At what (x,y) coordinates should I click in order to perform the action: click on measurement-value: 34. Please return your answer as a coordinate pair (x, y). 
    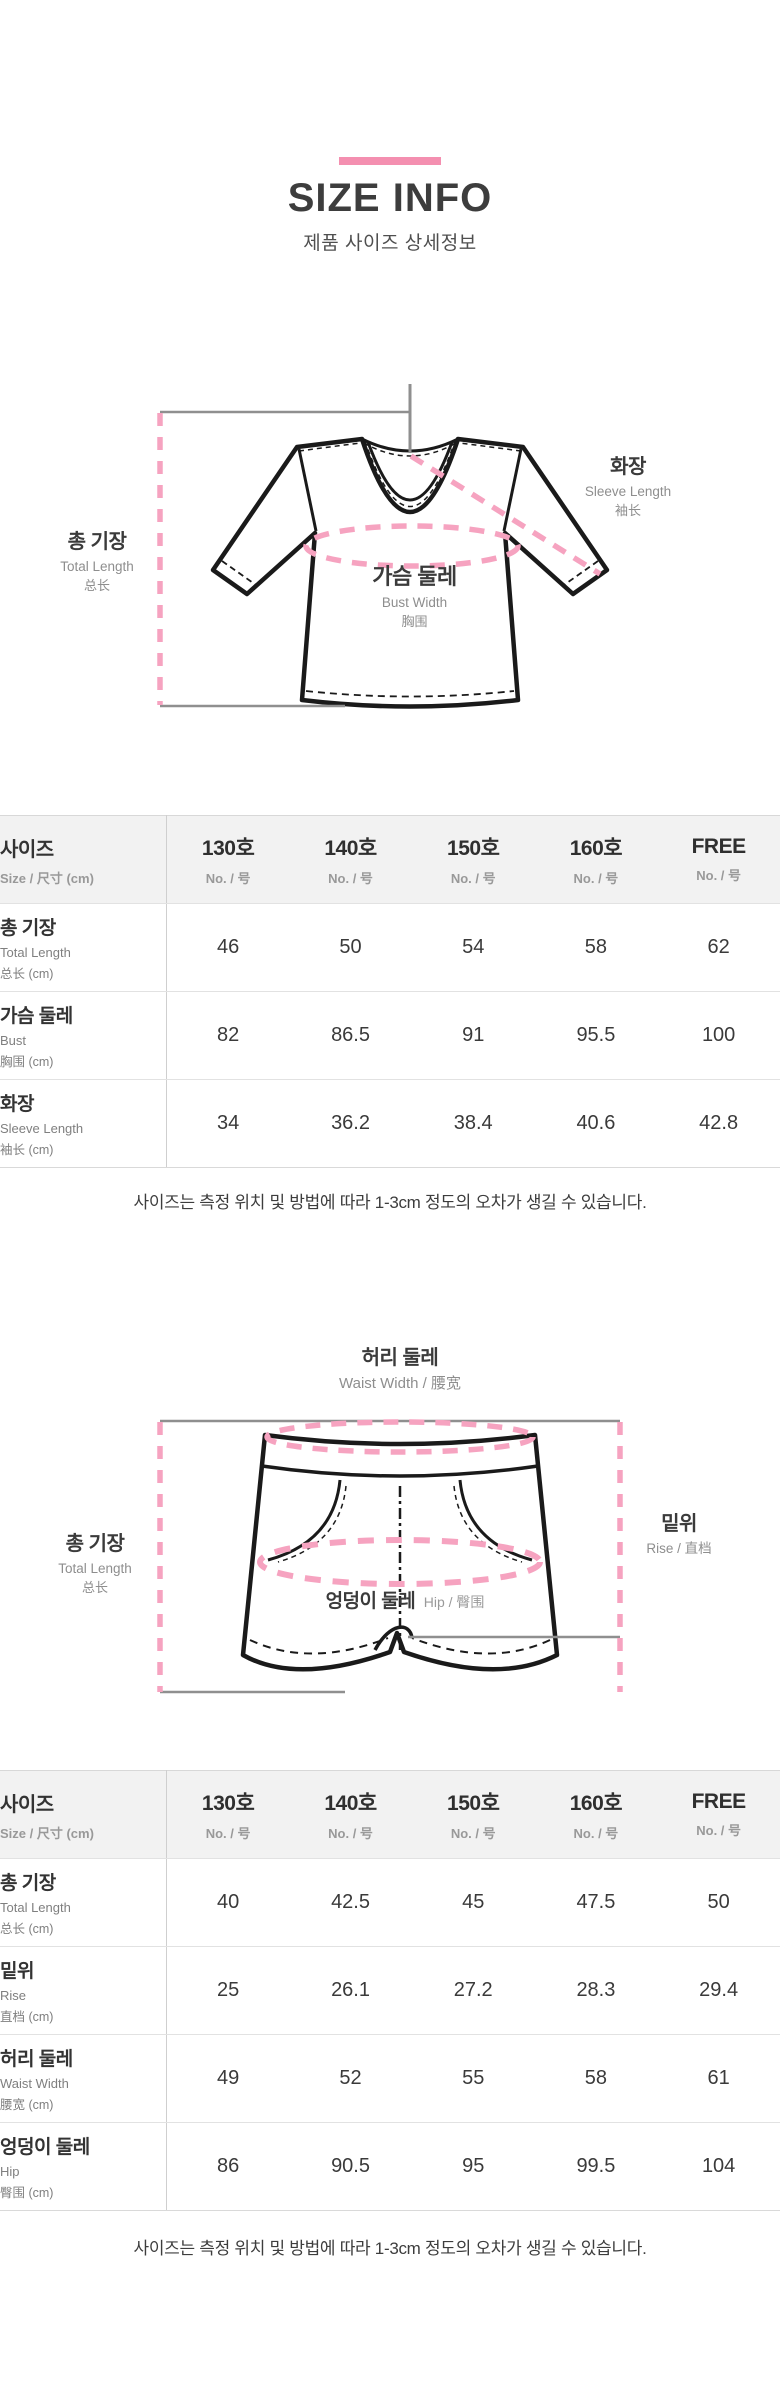
    Looking at the image, I should click on (228, 1123).